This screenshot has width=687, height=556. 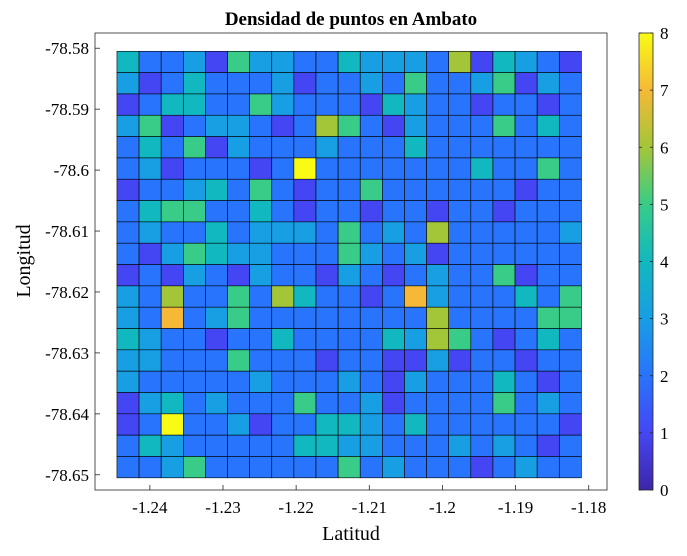 What do you see at coordinates (588, 507) in the screenshot?
I see `x-tick-label: -1.18` at bounding box center [588, 507].